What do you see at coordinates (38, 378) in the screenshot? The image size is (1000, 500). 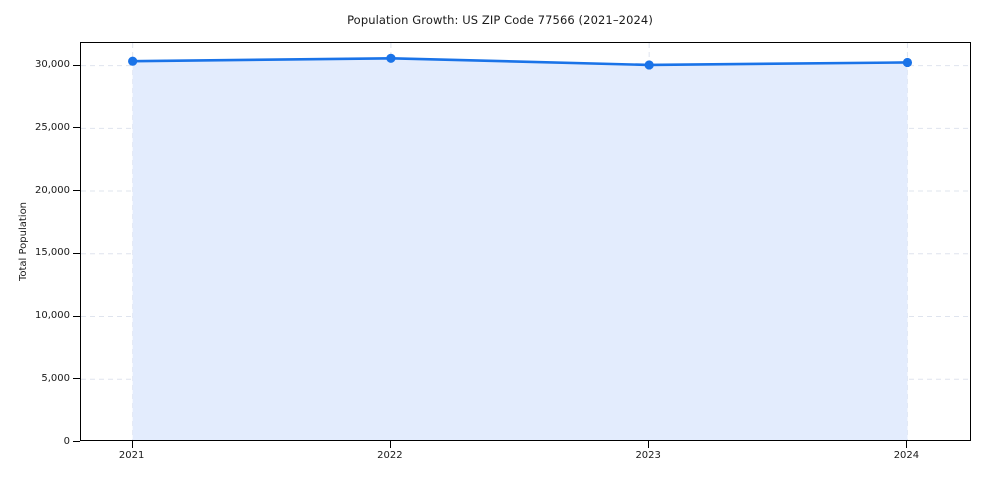 I see `y-axis-tick-label: 5,000` at bounding box center [38, 378].